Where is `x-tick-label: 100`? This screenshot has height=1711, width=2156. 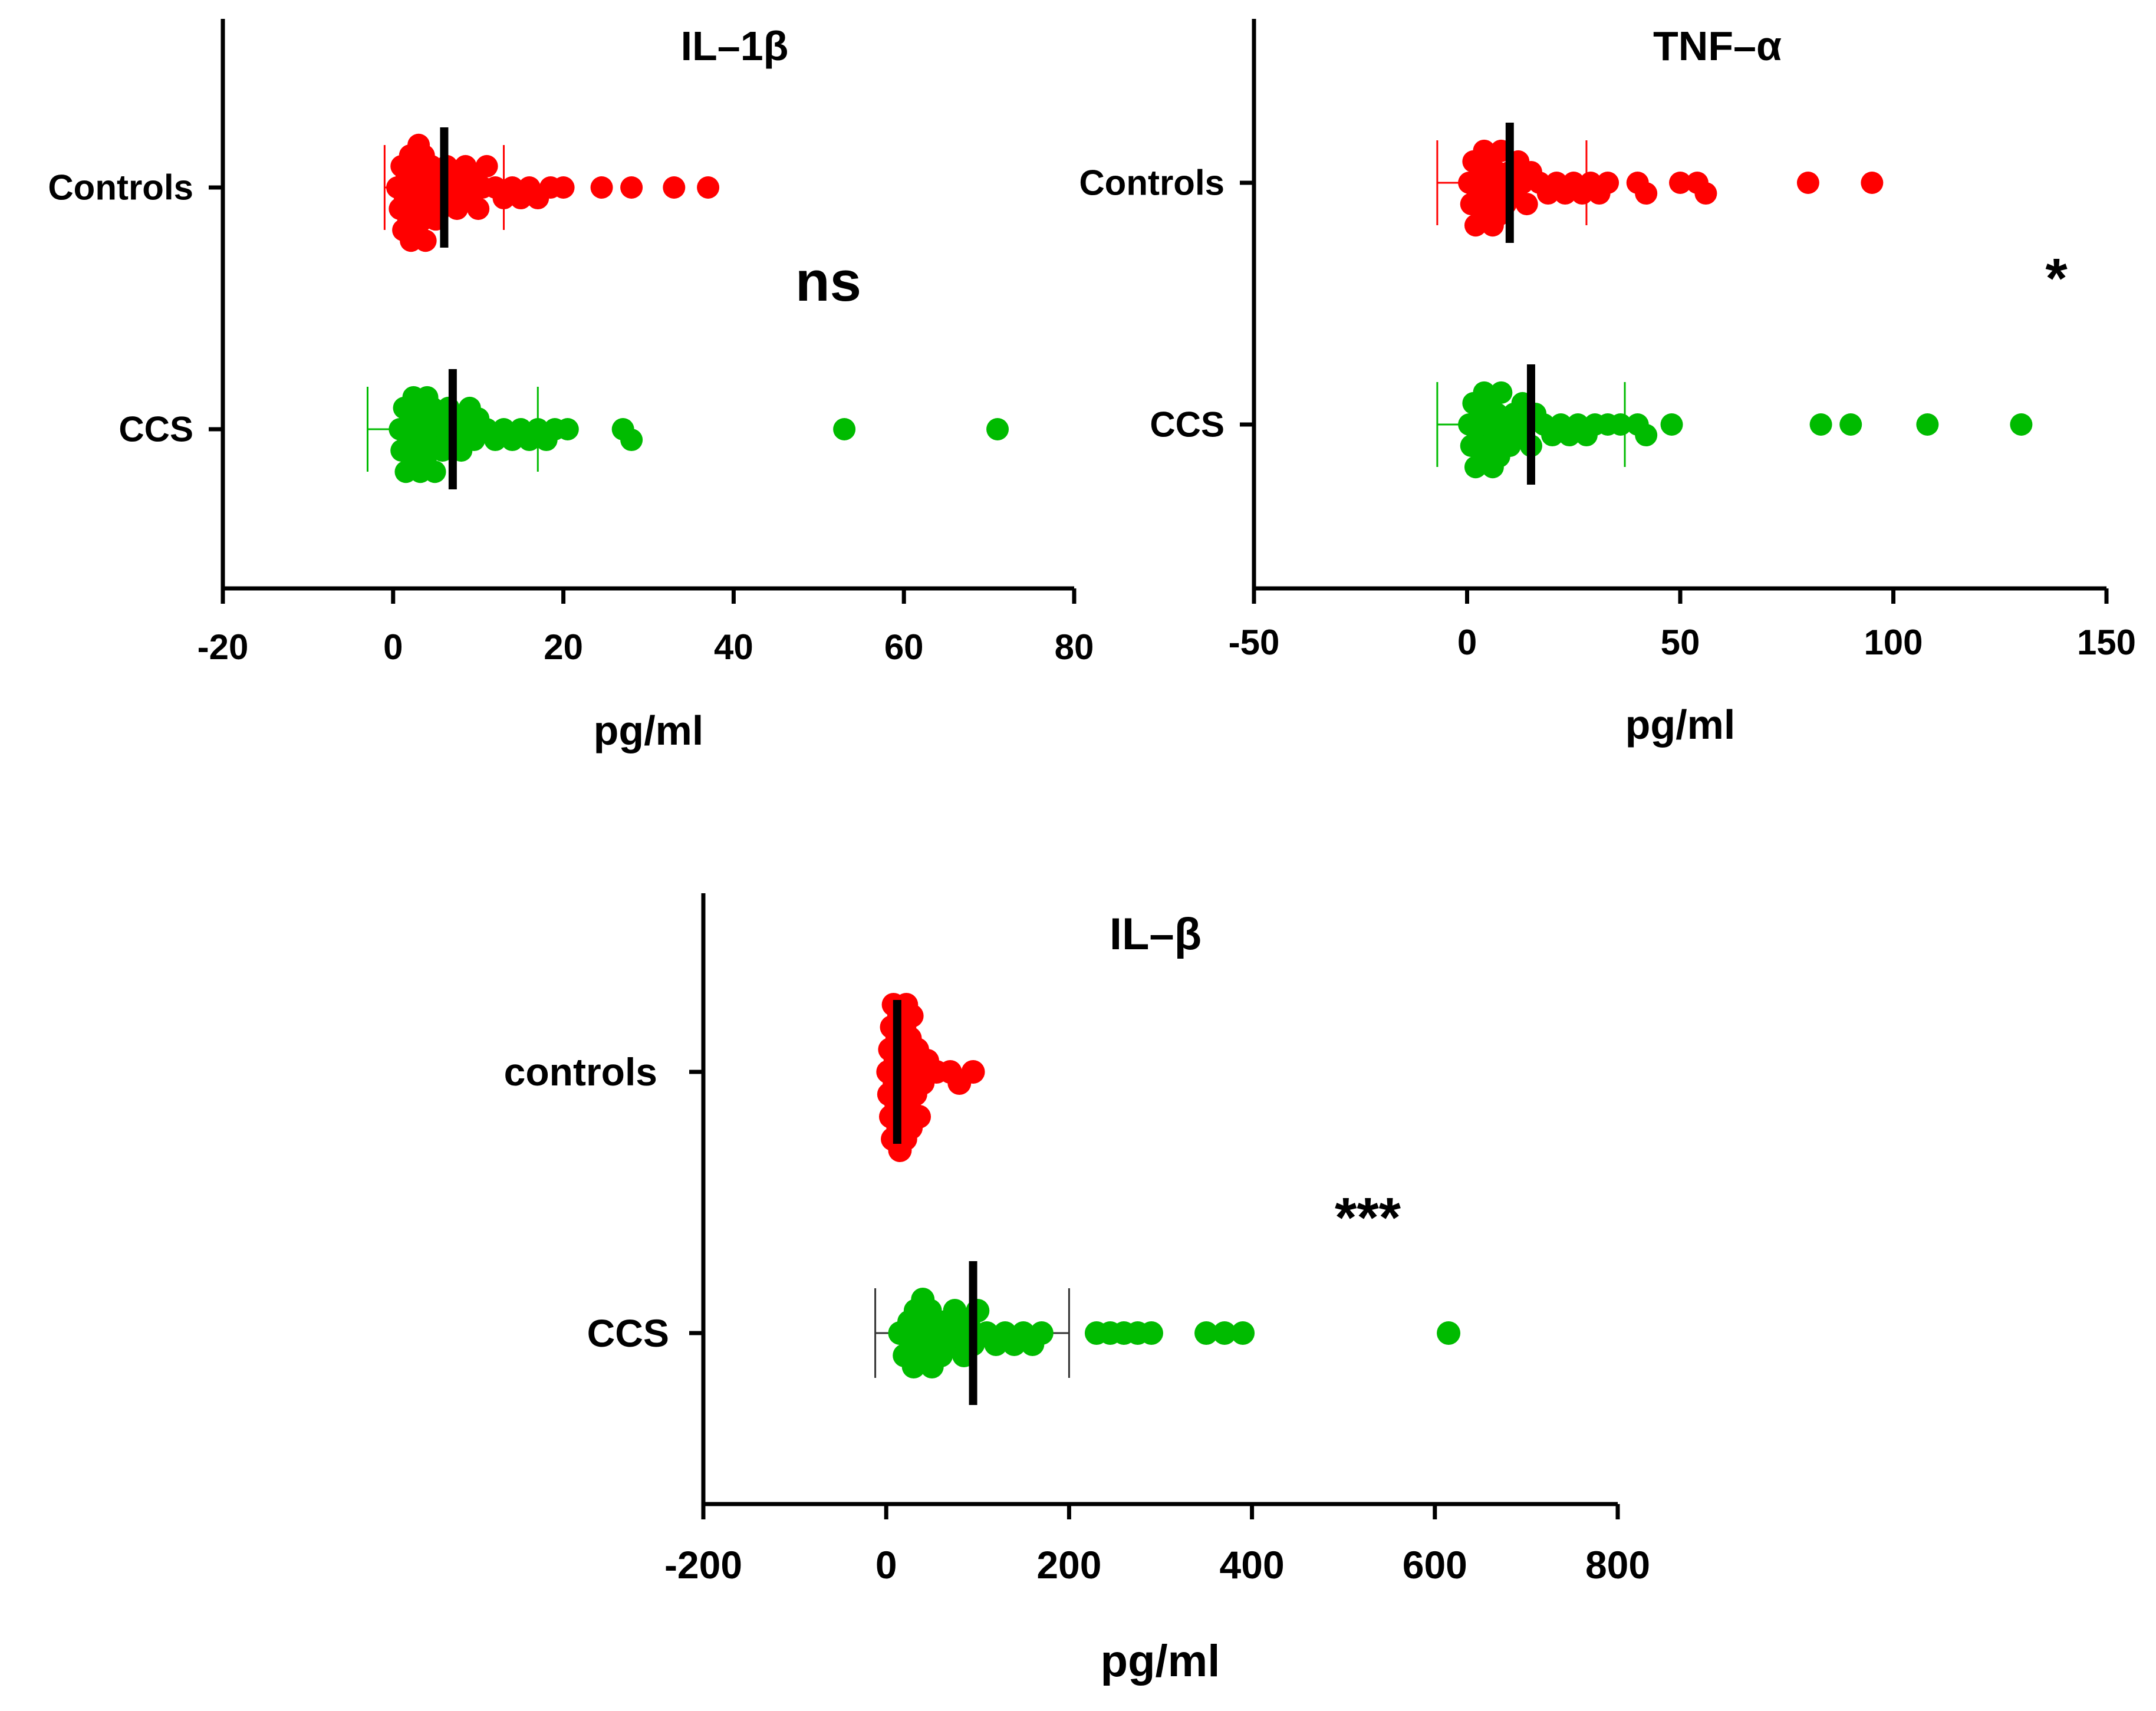 x-tick-label: 100 is located at coordinates (1894, 643).